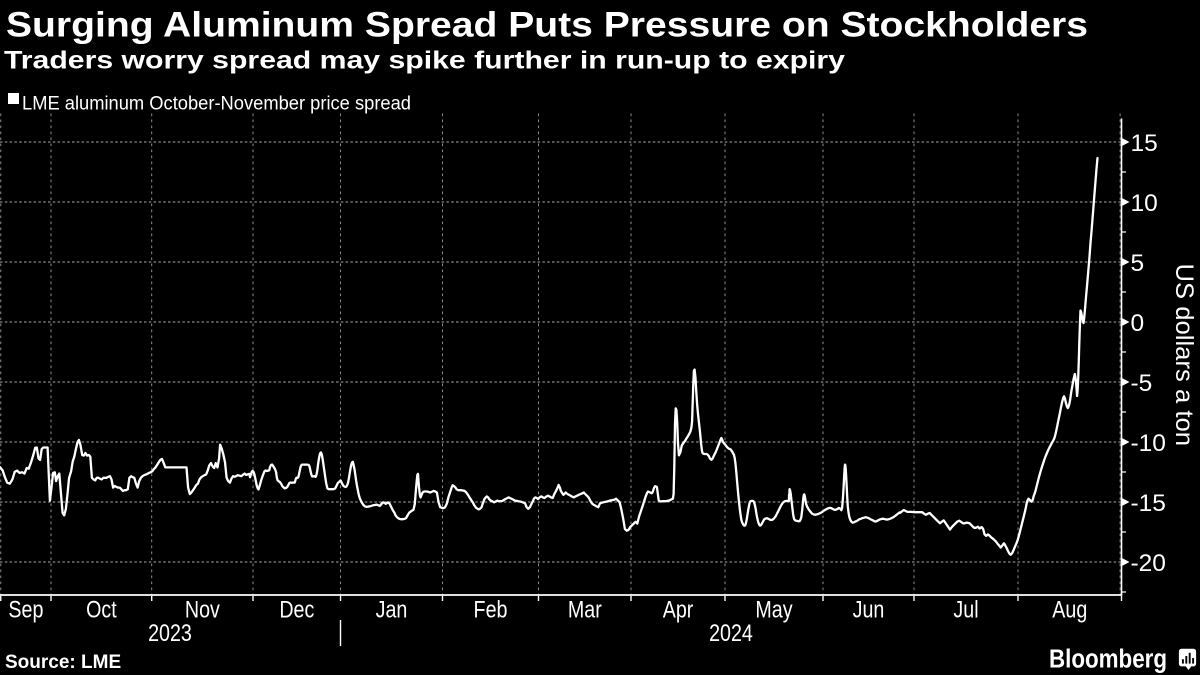 The width and height of the screenshot is (1200, 675). Describe the element at coordinates (1138, 263) in the screenshot. I see `svg-text: 5` at that location.